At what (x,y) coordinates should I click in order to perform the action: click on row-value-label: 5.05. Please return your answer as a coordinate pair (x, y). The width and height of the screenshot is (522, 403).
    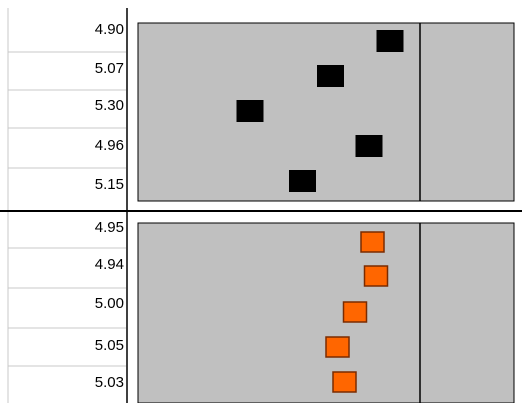
    Looking at the image, I should click on (109, 345).